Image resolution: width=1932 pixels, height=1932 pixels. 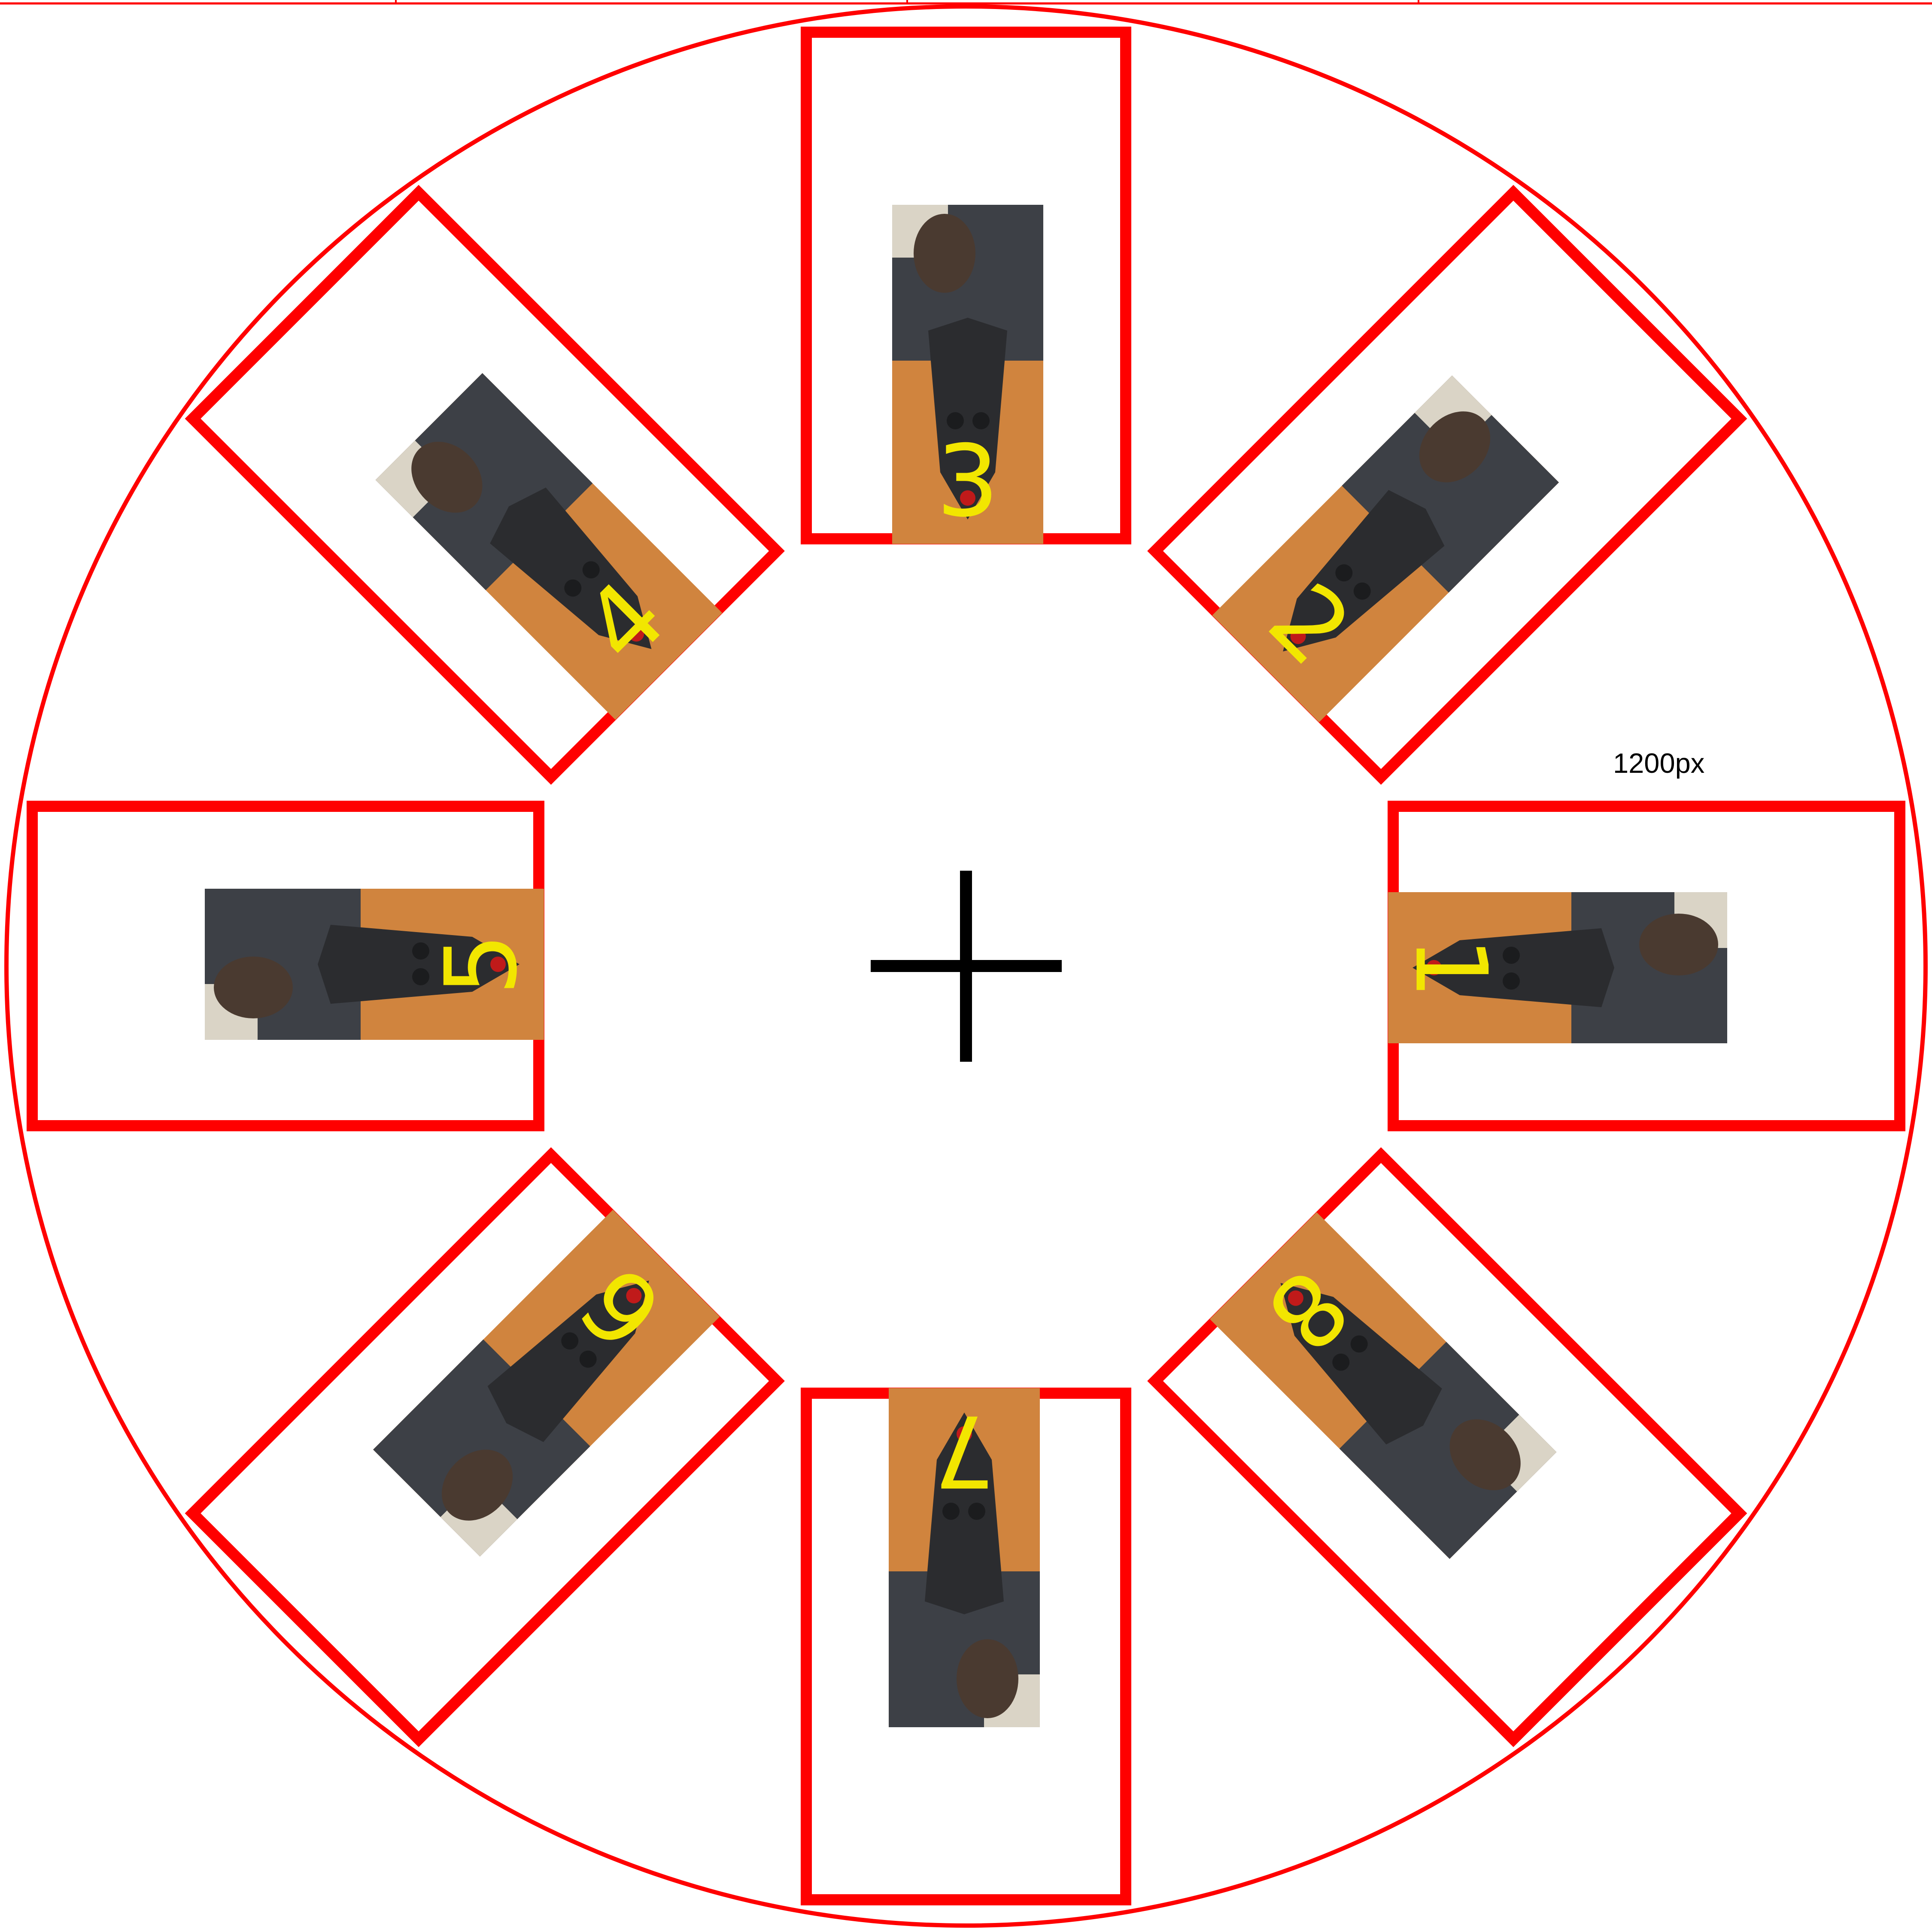 I want to click on slot-7: 7, so click(x=966, y=1646).